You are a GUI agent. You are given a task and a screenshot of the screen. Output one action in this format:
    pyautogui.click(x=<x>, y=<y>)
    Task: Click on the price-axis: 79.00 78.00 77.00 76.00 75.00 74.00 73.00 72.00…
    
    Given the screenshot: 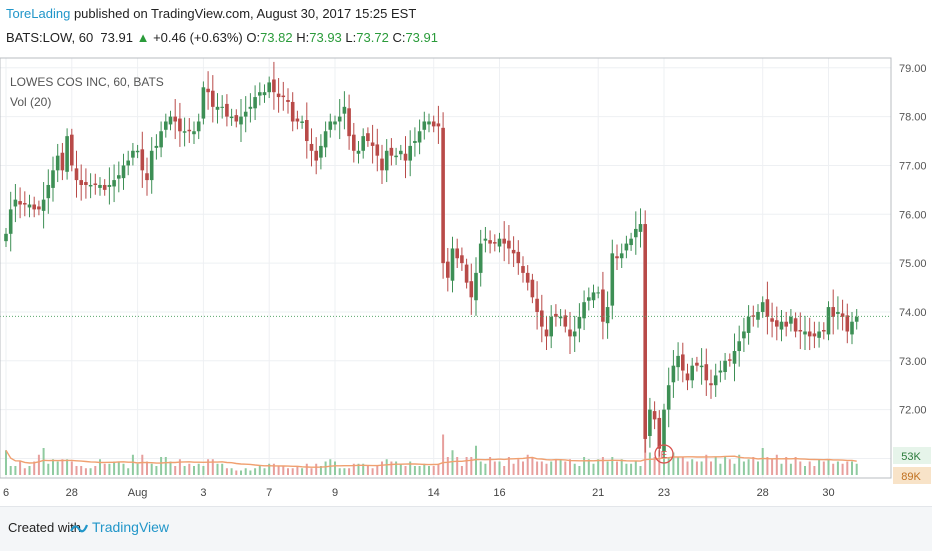 What is the action you would take?
    pyautogui.click(x=912, y=273)
    